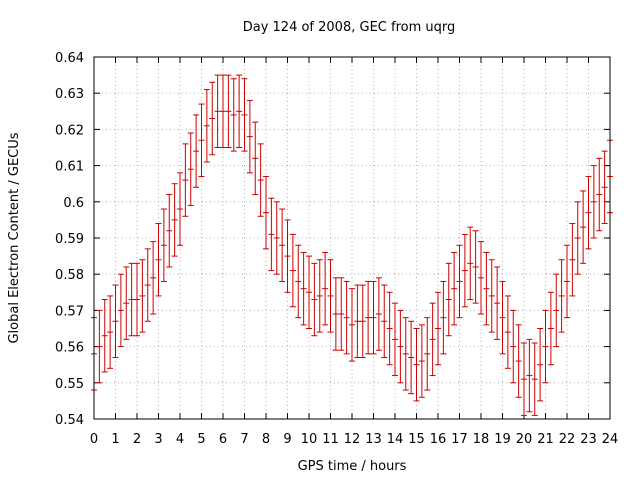 This screenshot has height=480, width=640. What do you see at coordinates (438, 439) in the screenshot?
I see `x-tick-label: 16` at bounding box center [438, 439].